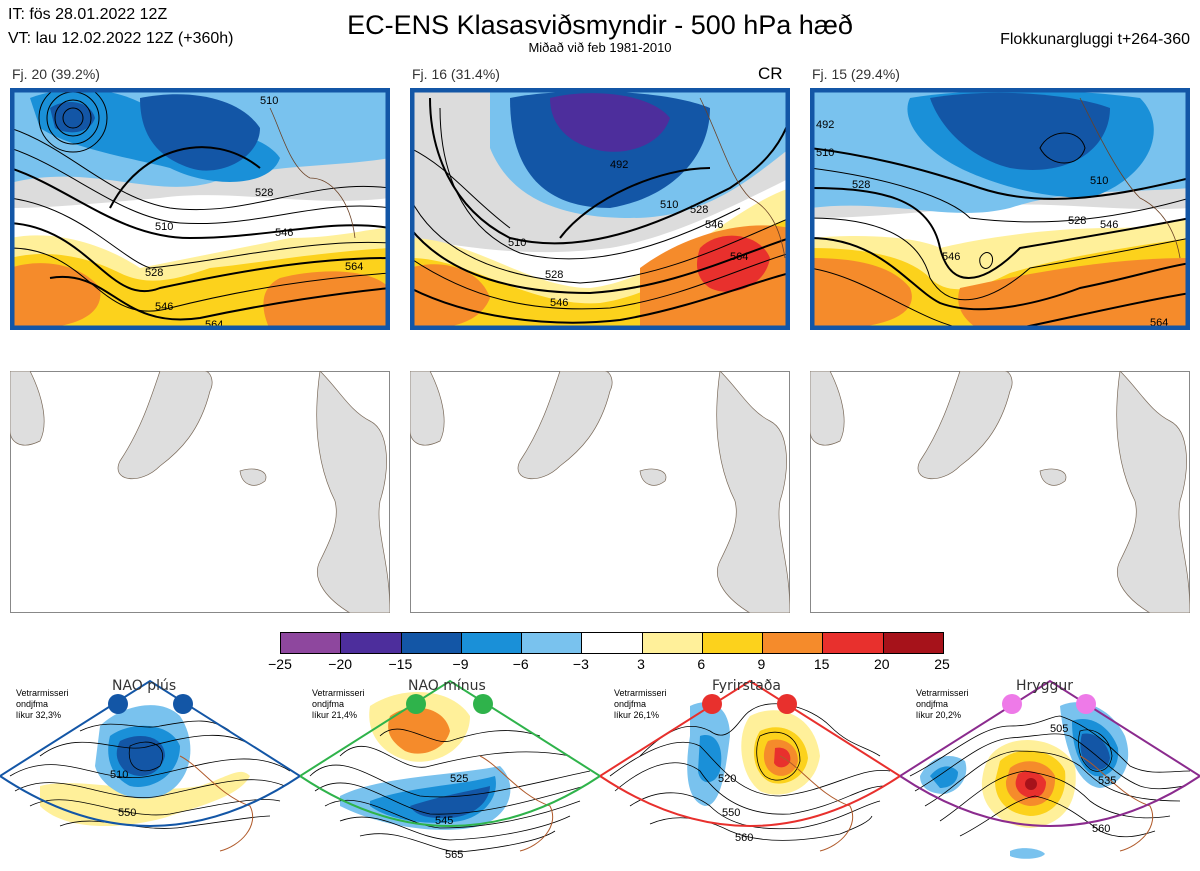 The height and width of the screenshot is (871, 1200). What do you see at coordinates (746, 686) in the screenshot?
I see `regime-3-title: Fyrirstaða` at bounding box center [746, 686].